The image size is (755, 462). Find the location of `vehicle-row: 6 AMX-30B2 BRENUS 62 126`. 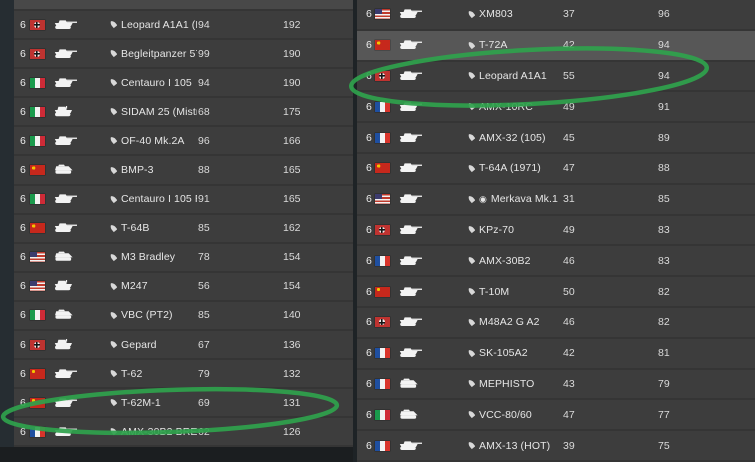

vehicle-row: 6 AMX-30B2 BRENUS 62 126 is located at coordinates (183, 433).